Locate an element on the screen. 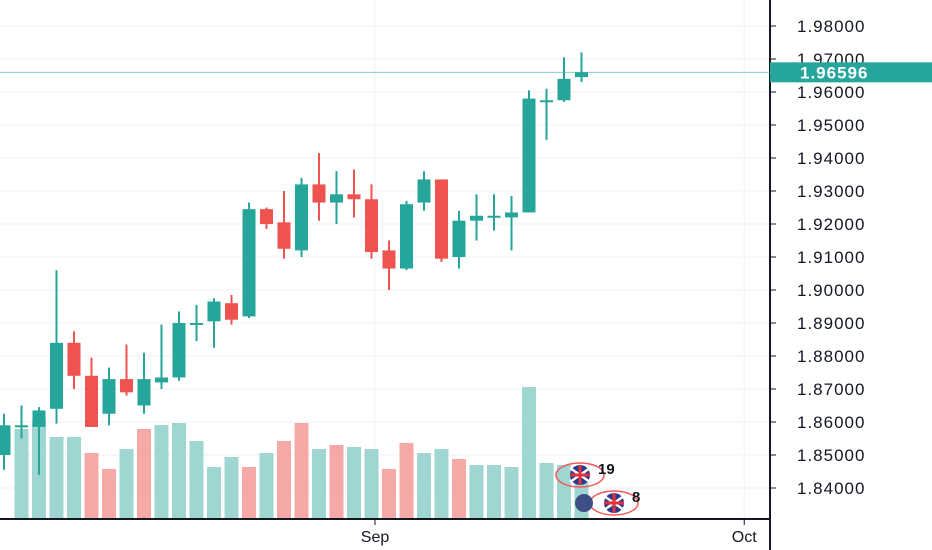 Image resolution: width=932 pixels, height=550 pixels. price-tick-label: 1.98000 is located at coordinates (831, 26).